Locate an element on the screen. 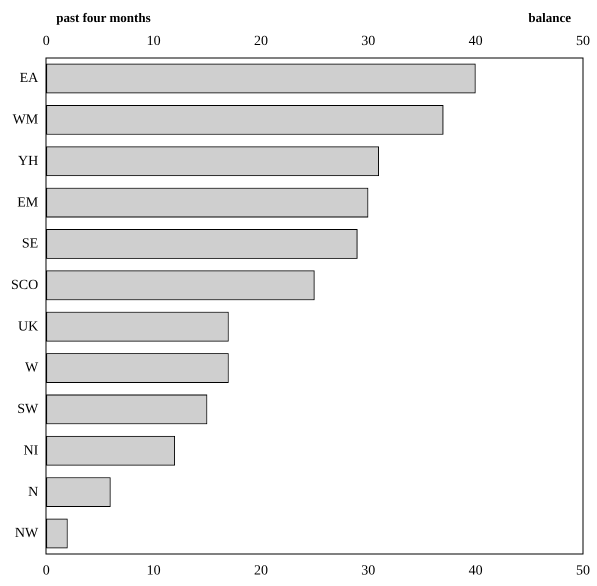  y-tick-label: W is located at coordinates (32, 368).